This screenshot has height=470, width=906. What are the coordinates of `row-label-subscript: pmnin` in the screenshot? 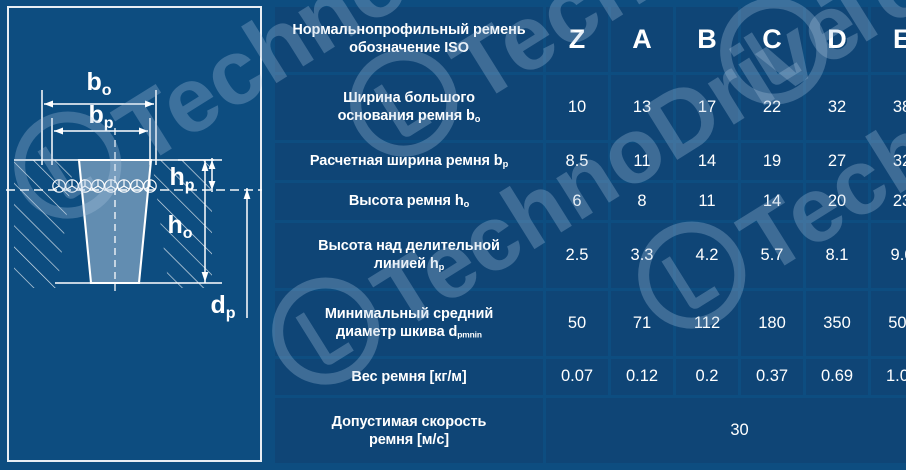 It's located at (469, 334).